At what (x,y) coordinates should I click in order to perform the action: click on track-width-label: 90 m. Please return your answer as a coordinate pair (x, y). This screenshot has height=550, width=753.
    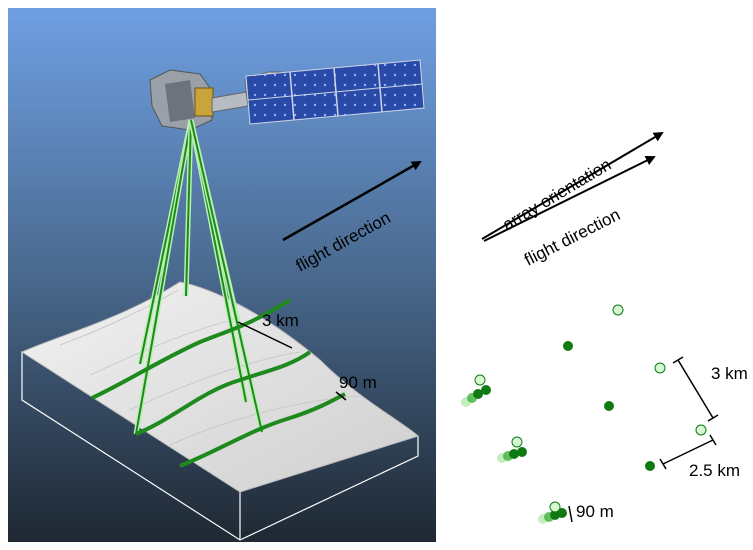
    Looking at the image, I should click on (358, 382).